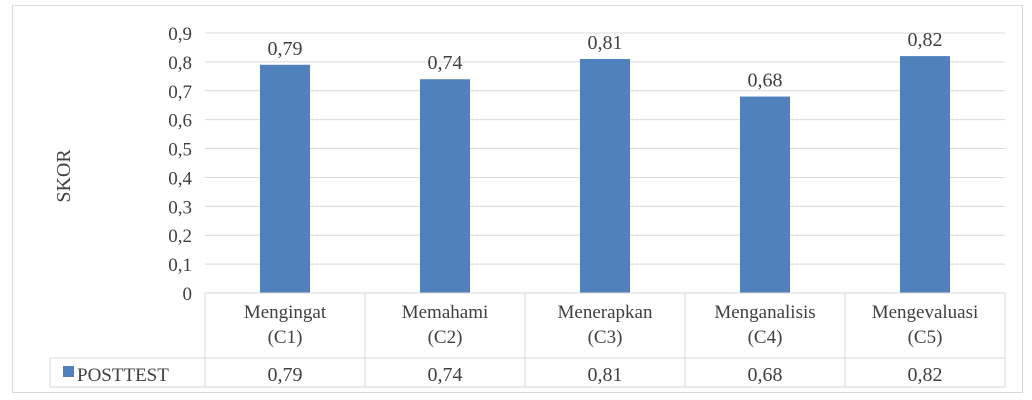 The width and height of the screenshot is (1032, 400). I want to click on table-value: 0,81, so click(605, 375).